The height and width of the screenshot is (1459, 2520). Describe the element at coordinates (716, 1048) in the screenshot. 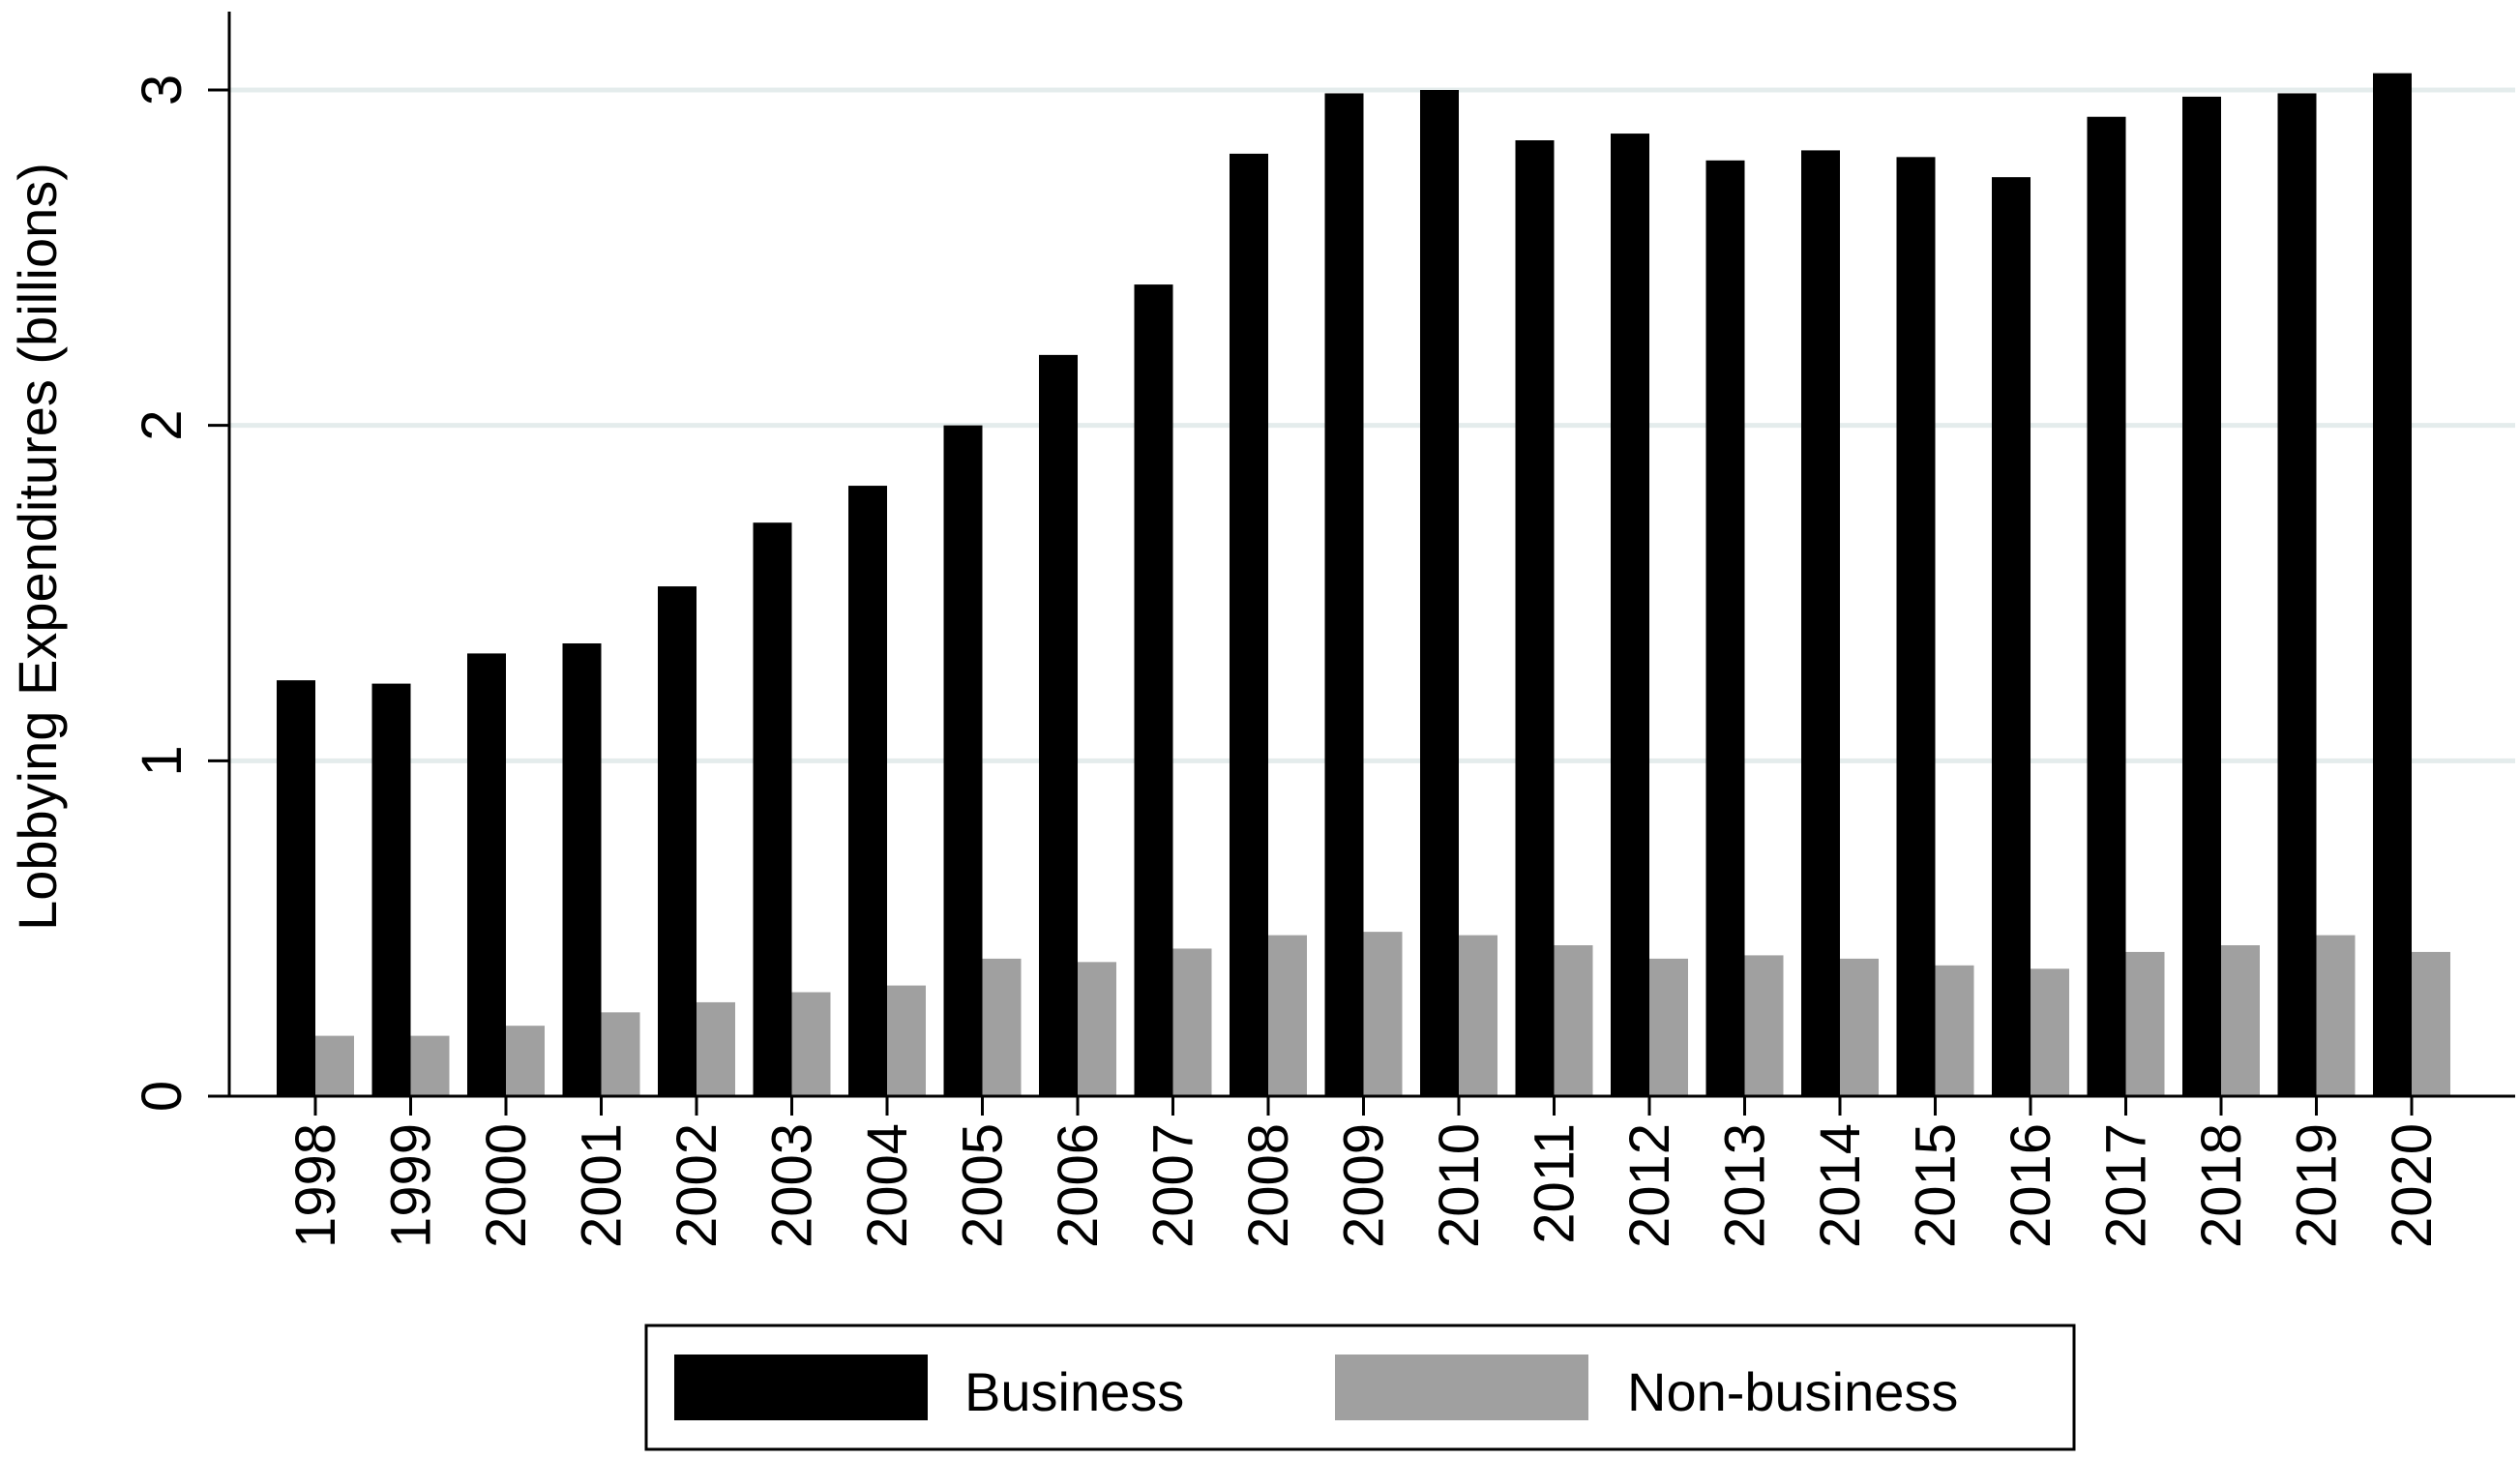

I see `bar-non-business-2002` at that location.